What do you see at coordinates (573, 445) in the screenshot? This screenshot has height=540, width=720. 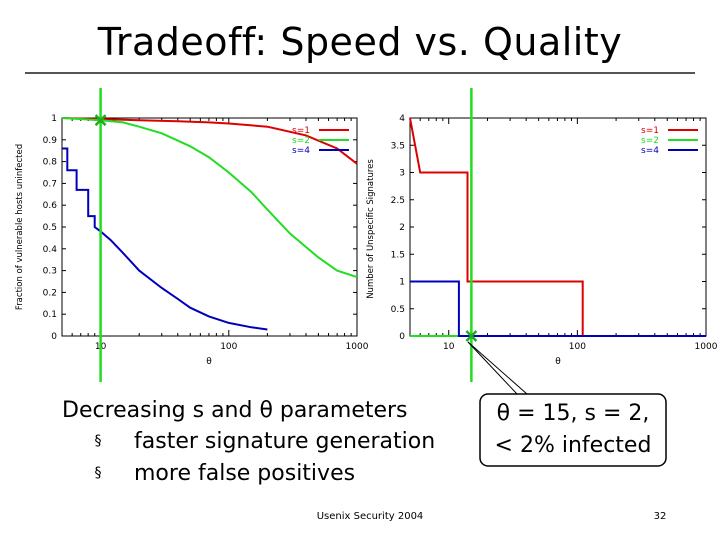 I see `callout-line: < 2% infected` at bounding box center [573, 445].